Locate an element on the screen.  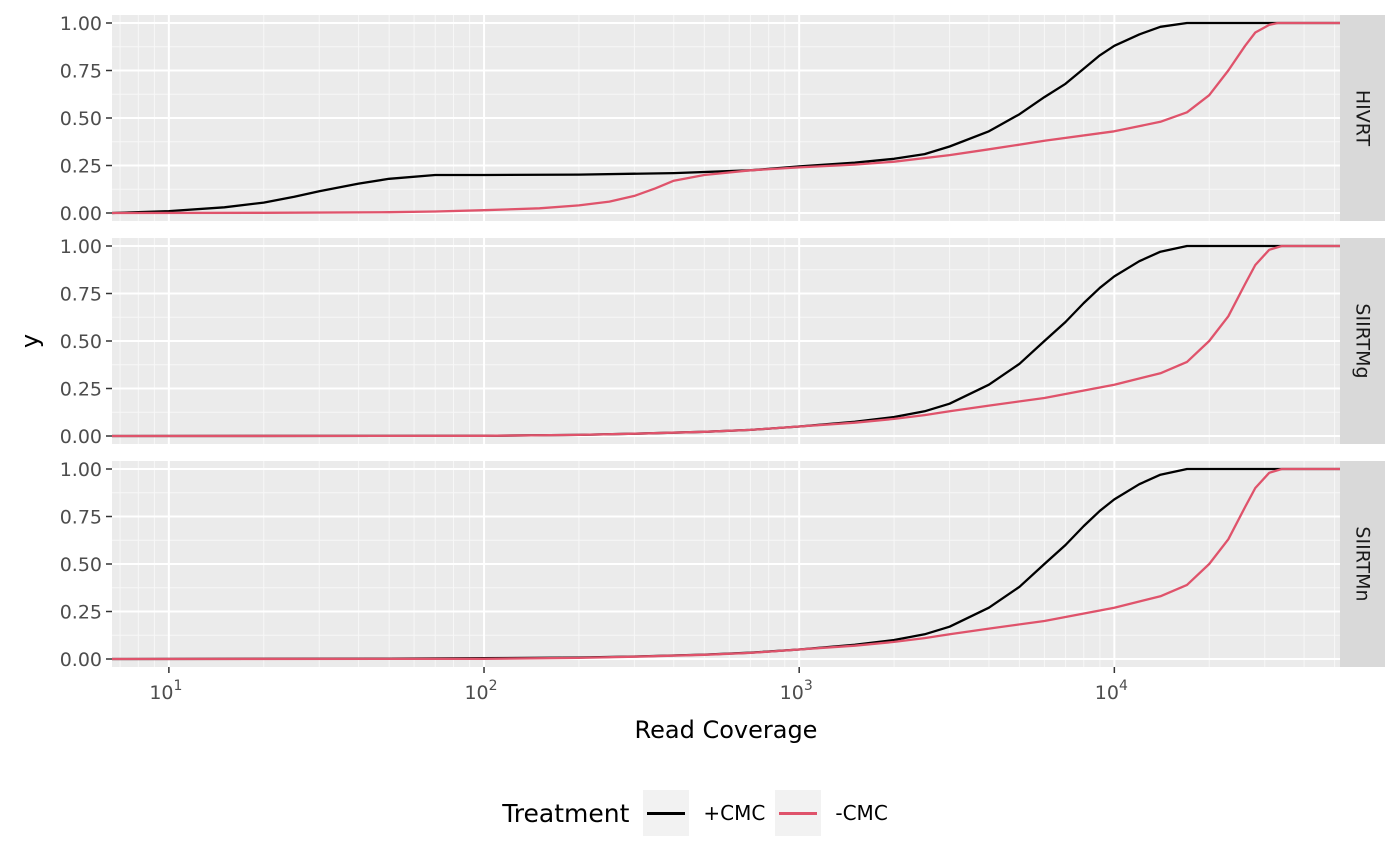
x-tick-label: 10² is located at coordinates (480, 691).